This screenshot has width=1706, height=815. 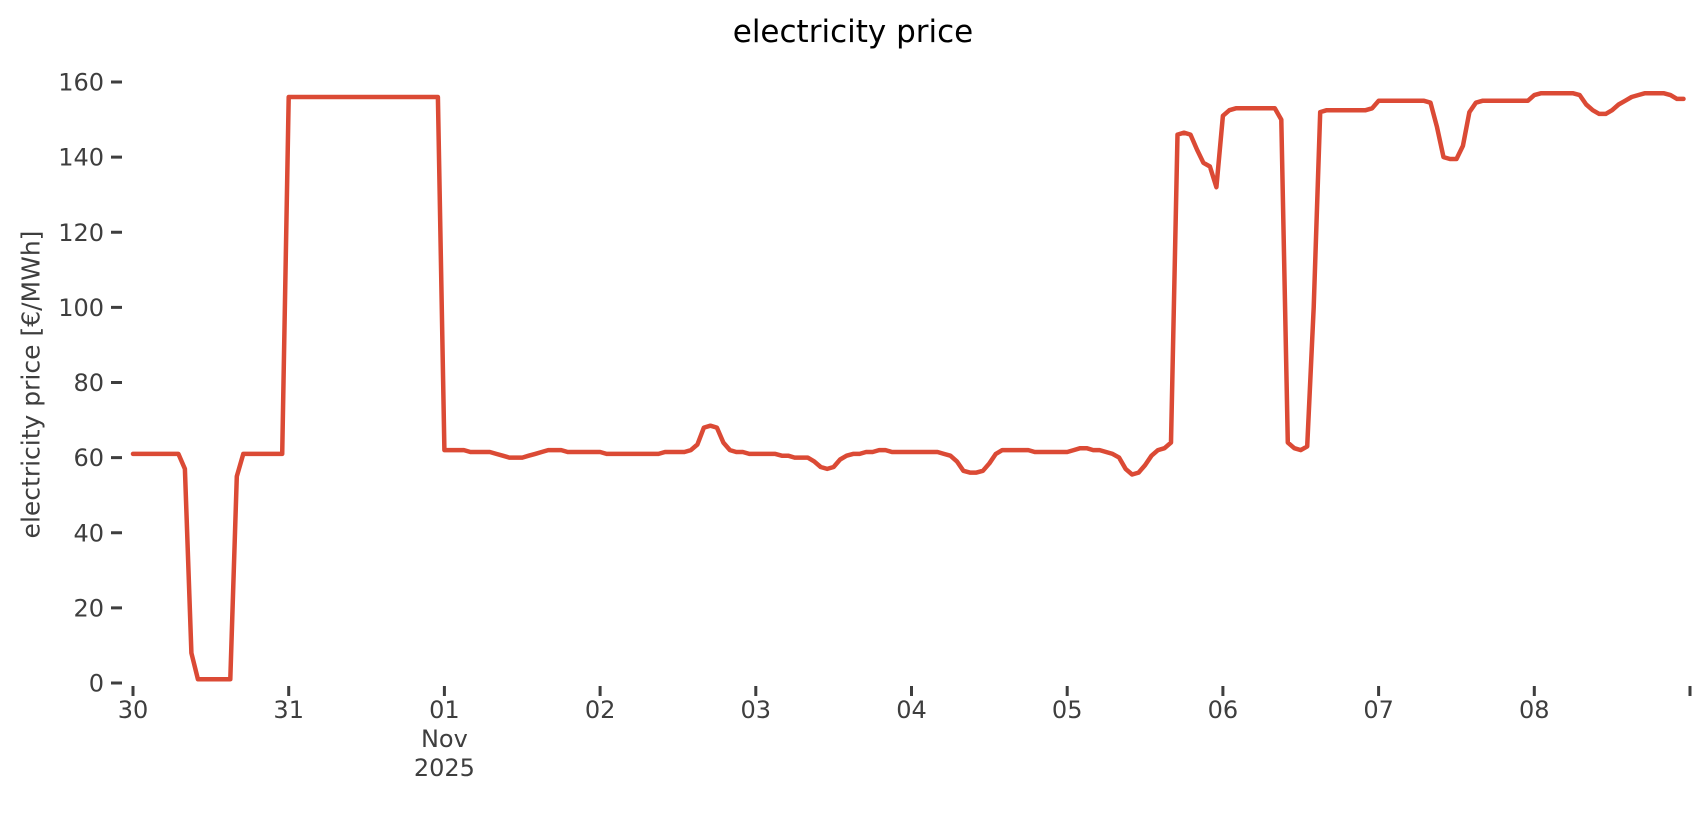 I want to click on chart-title: electricity price, so click(x=853, y=32).